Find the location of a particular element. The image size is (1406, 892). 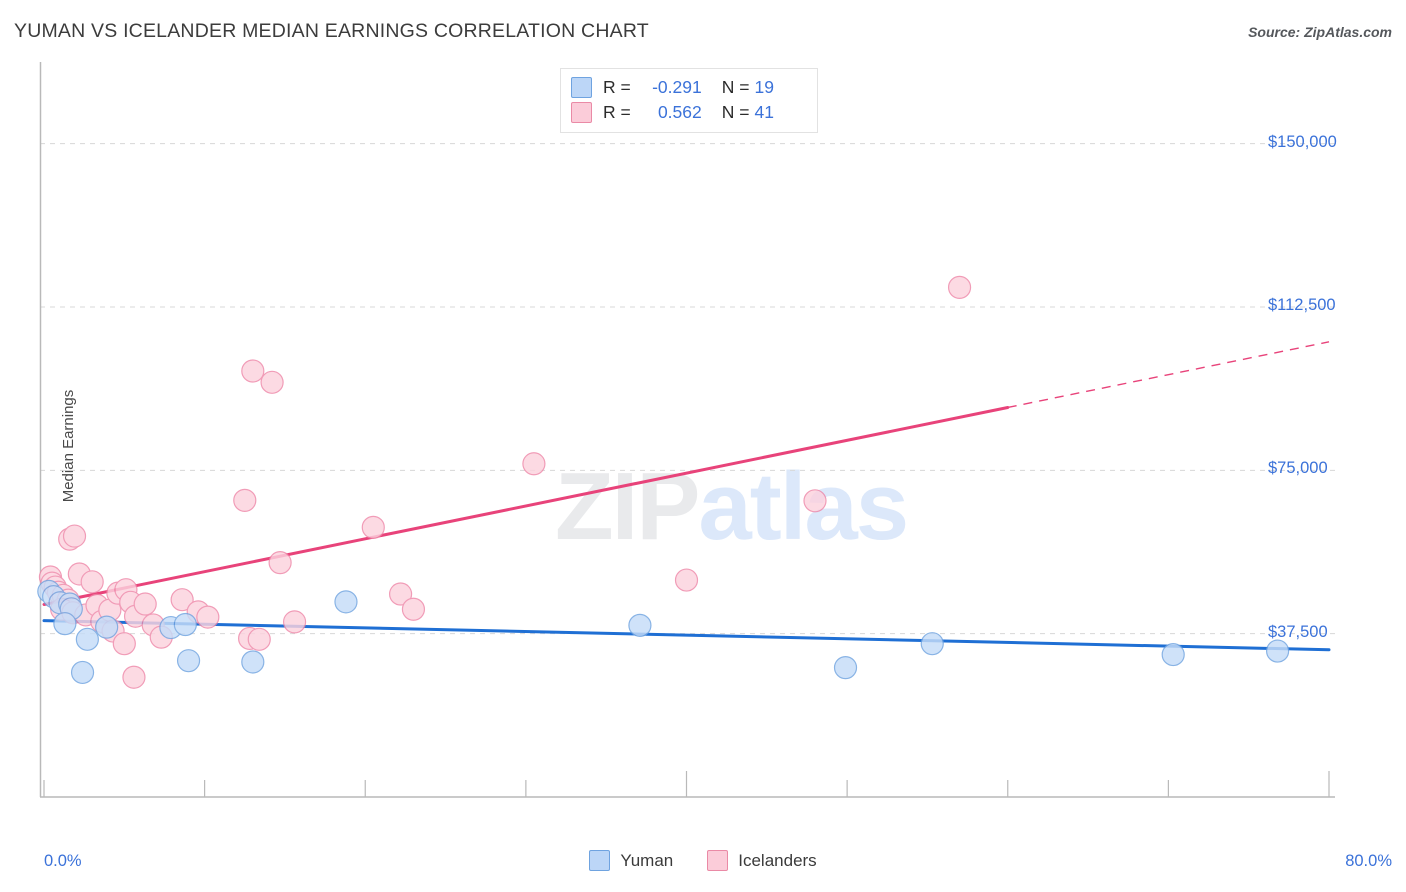

n-value-yuman: 19 is located at coordinates (764, 87).